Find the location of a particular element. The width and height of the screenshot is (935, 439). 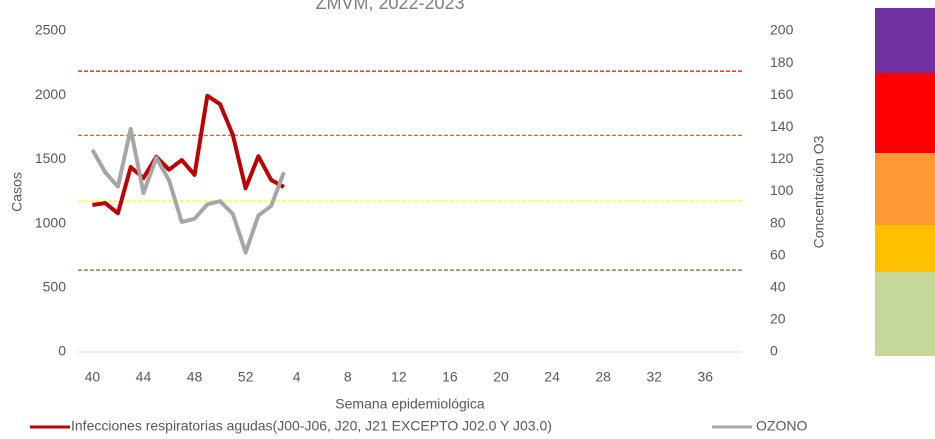

x-tick-label: 28 is located at coordinates (603, 377).